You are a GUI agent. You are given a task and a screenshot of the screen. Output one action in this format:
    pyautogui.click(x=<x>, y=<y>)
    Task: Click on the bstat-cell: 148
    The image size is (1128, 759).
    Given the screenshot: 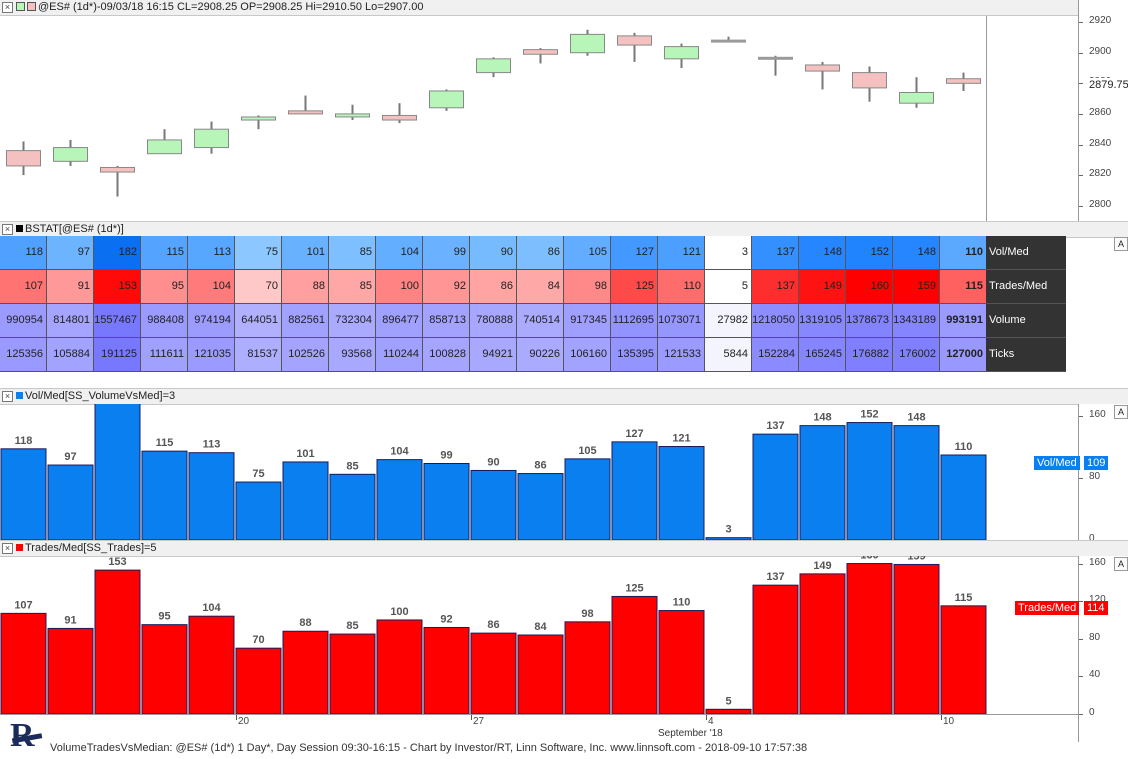 What is the action you would take?
    pyautogui.click(x=822, y=253)
    